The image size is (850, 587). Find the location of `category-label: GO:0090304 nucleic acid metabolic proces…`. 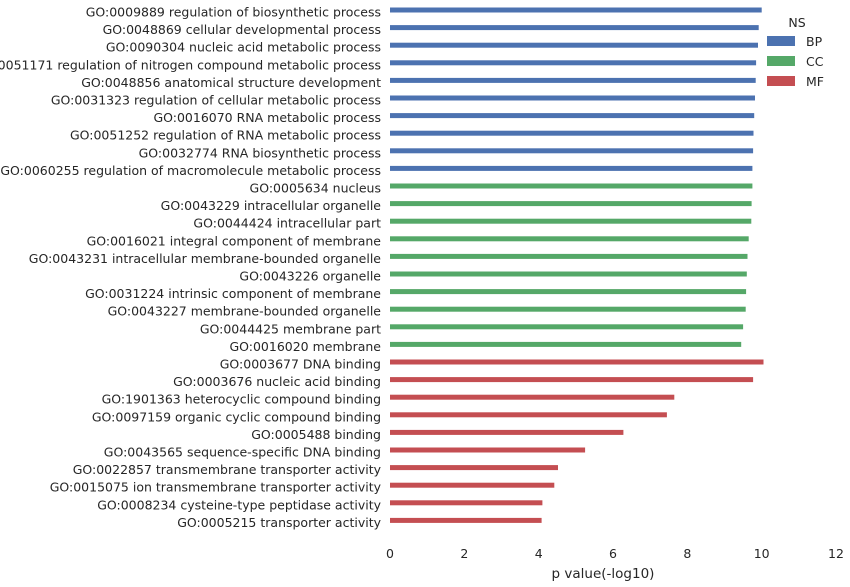

category-label: GO:0090304 nucleic acid metabolic proces… is located at coordinates (243, 47).